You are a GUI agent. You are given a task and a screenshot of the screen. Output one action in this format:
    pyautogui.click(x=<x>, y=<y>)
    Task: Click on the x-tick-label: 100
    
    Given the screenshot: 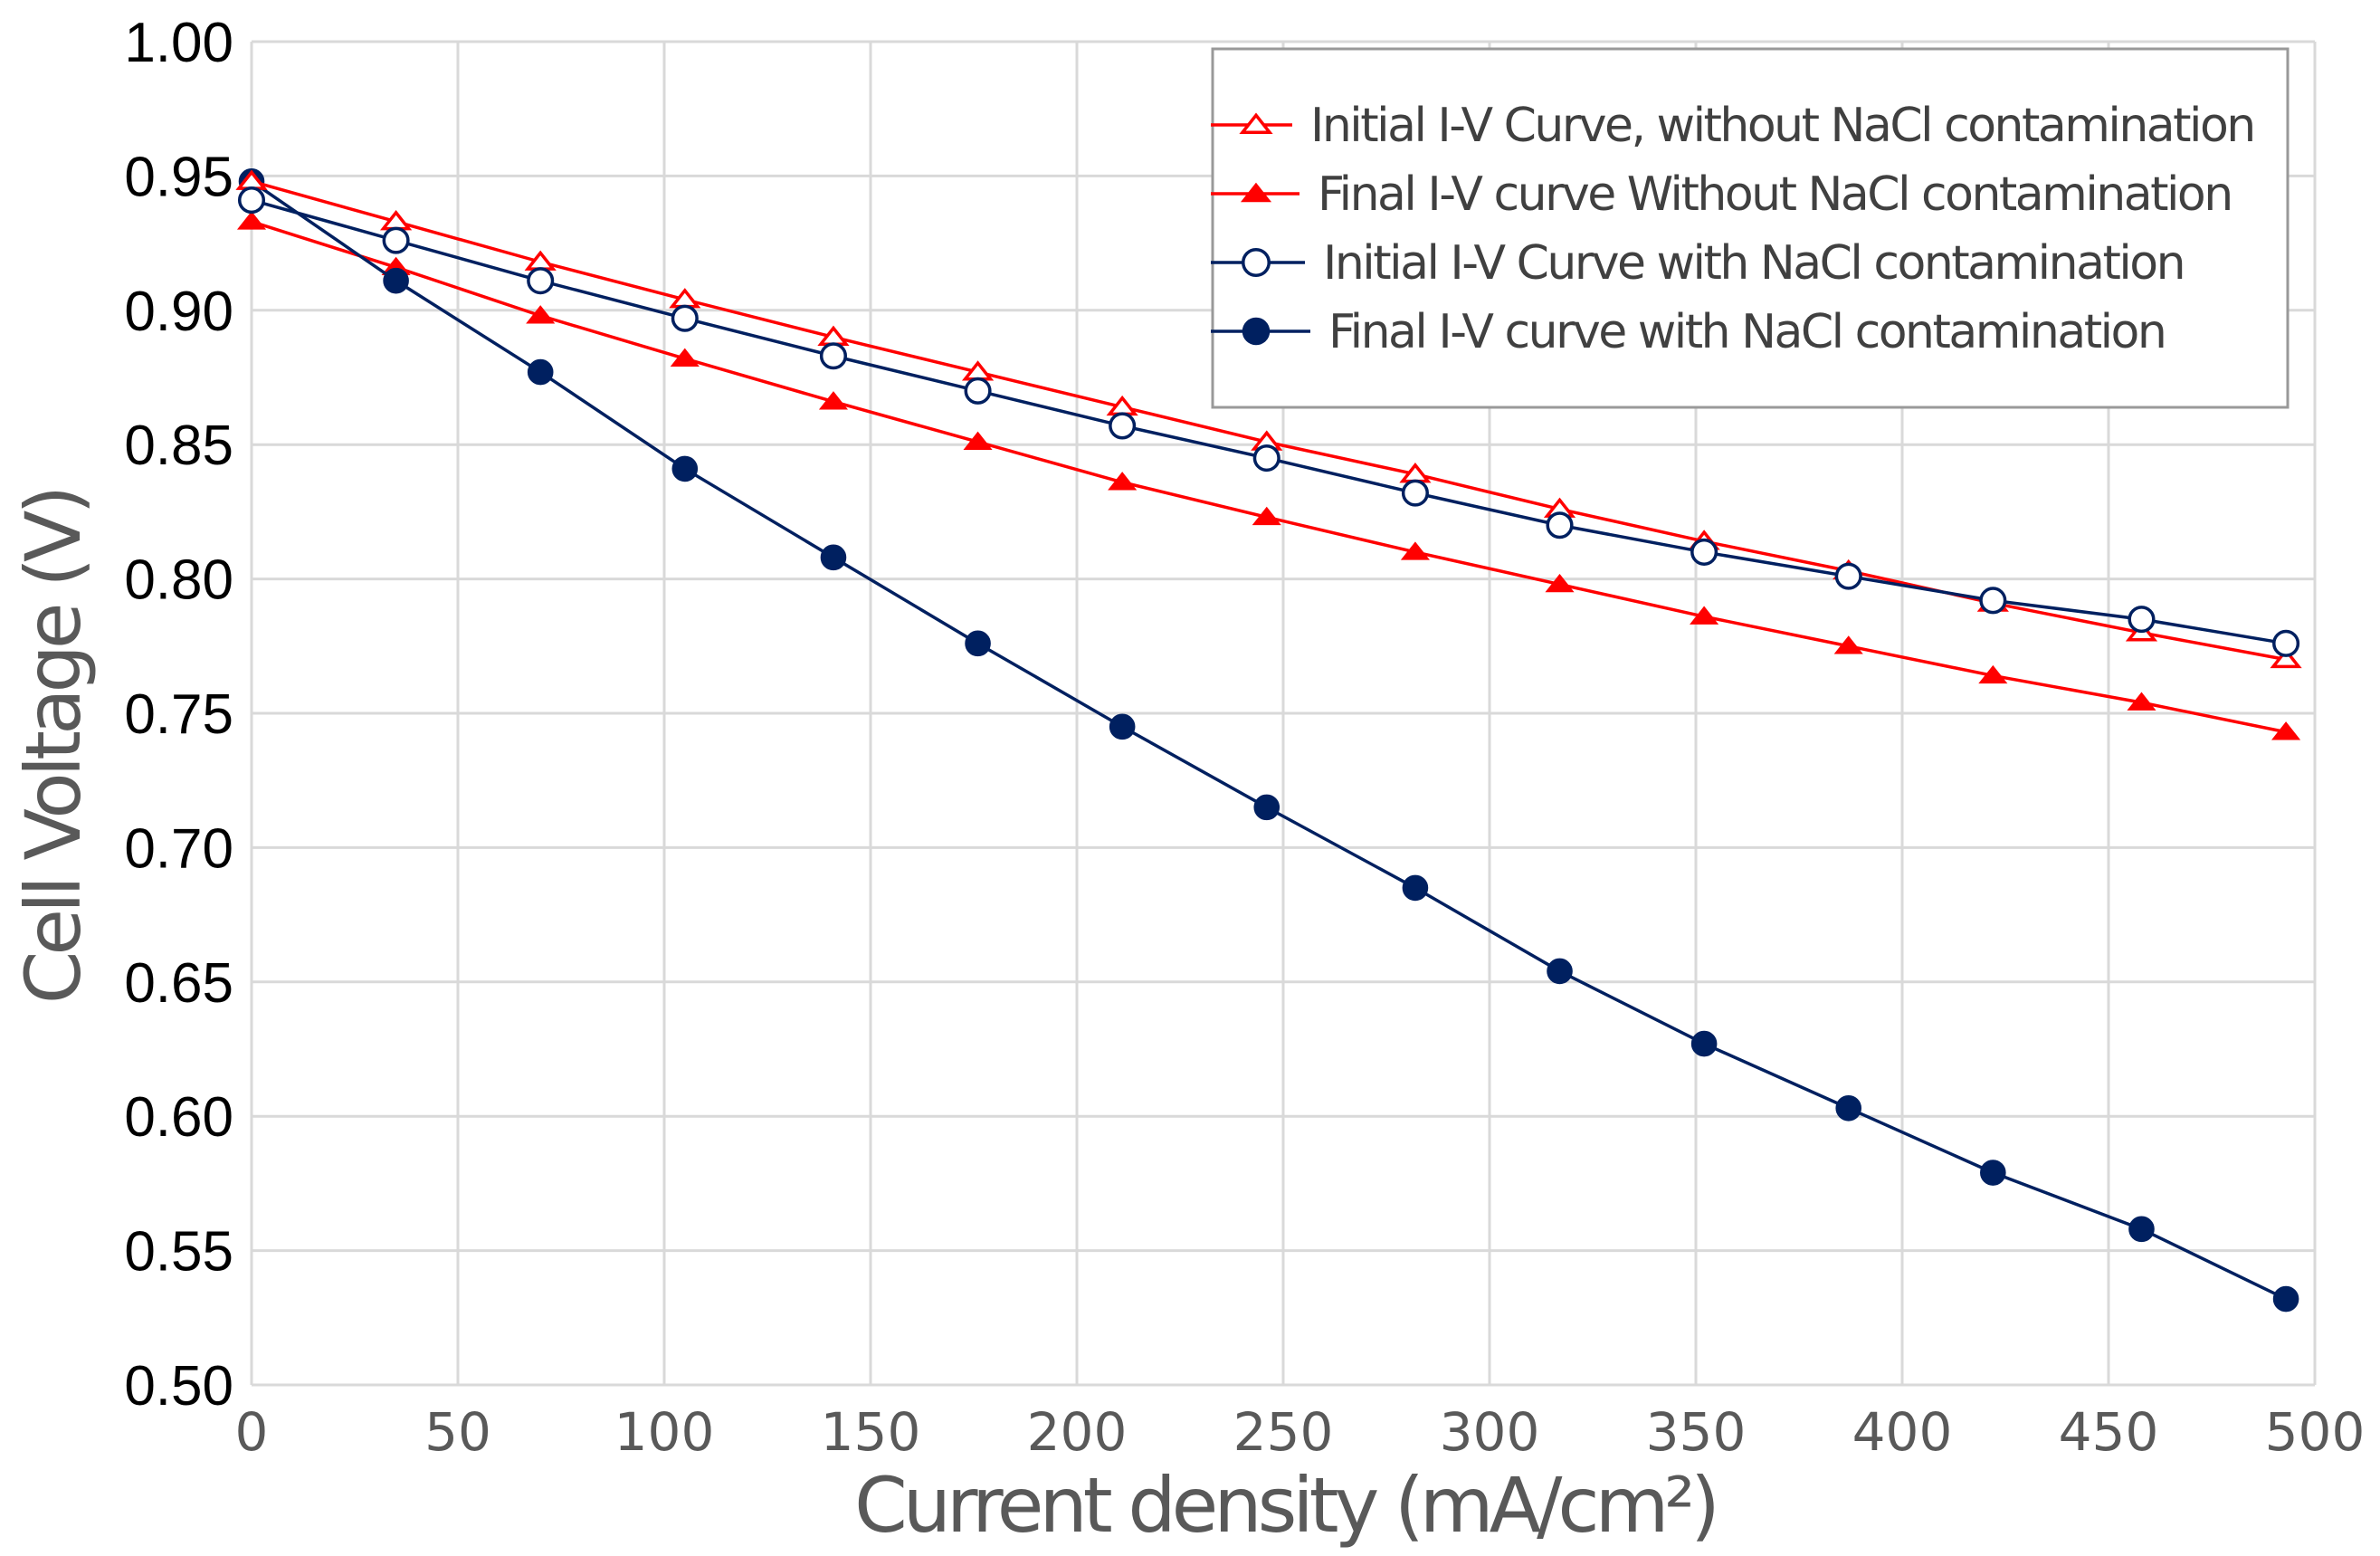 What is the action you would take?
    pyautogui.click(x=664, y=1432)
    